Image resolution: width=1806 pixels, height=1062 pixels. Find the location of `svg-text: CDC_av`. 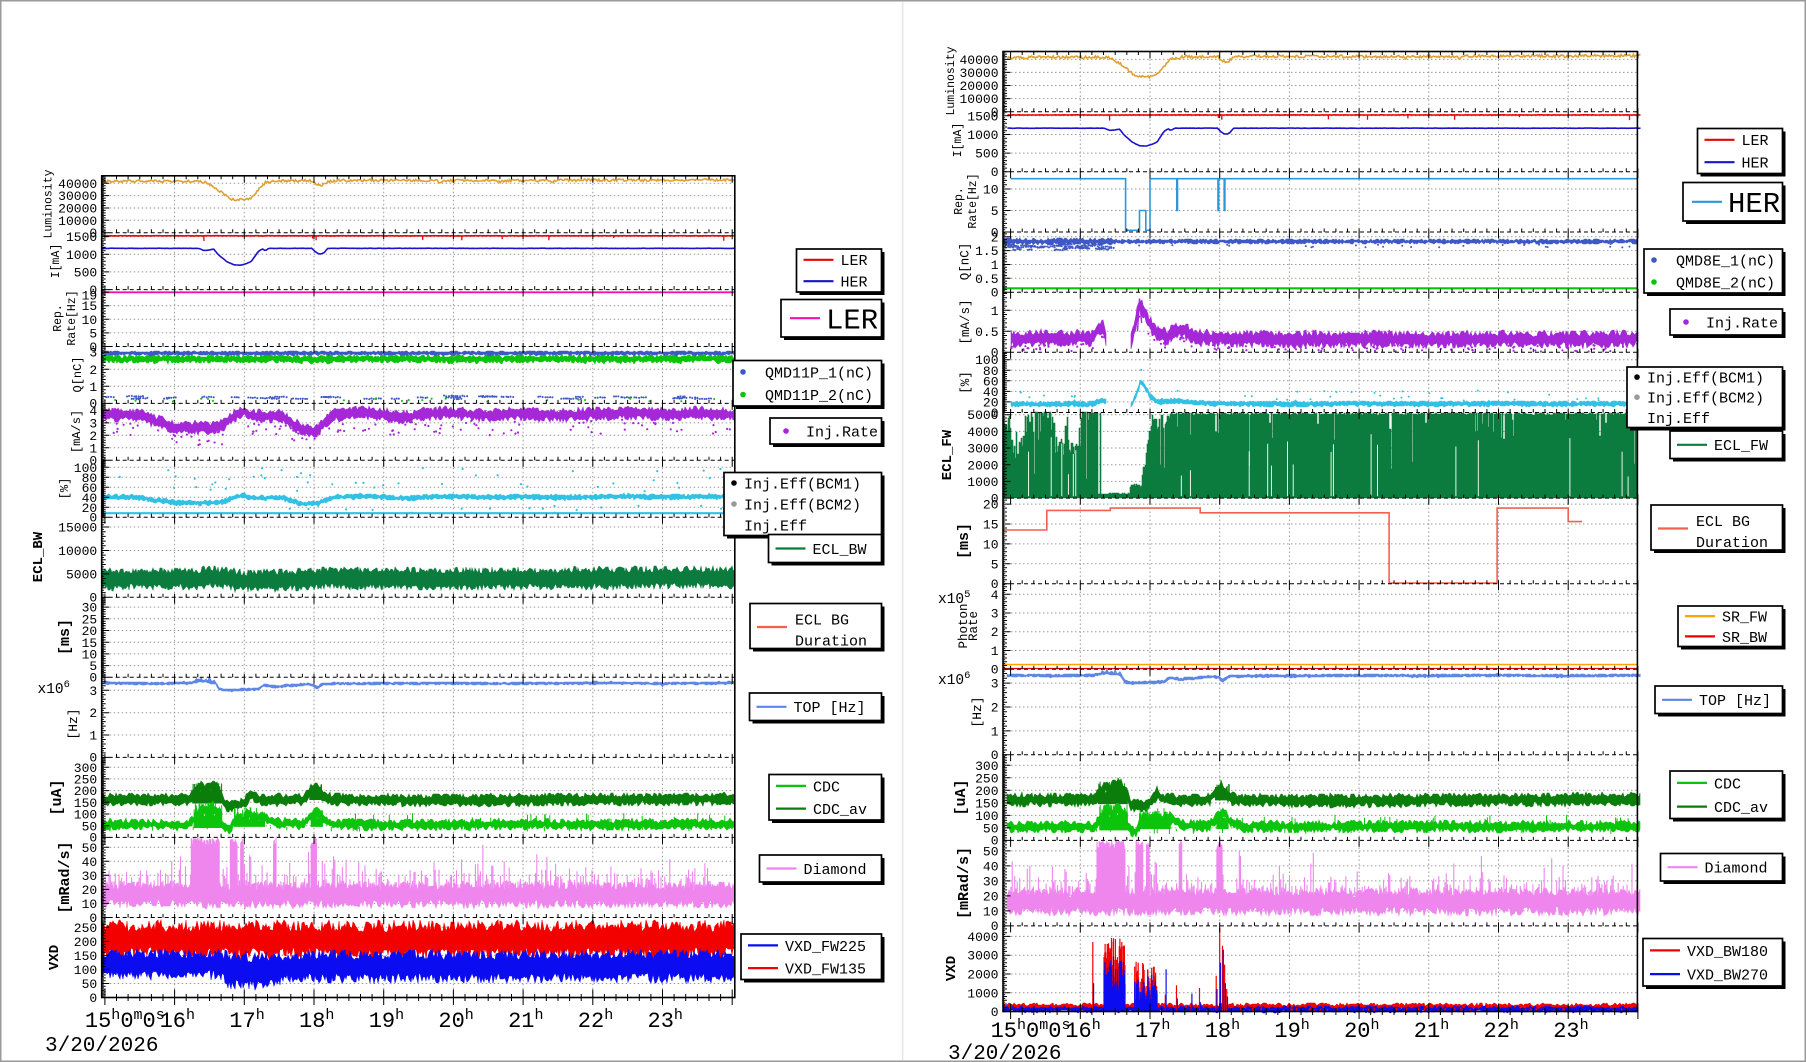

svg-text: CDC_av is located at coordinates (840, 810).